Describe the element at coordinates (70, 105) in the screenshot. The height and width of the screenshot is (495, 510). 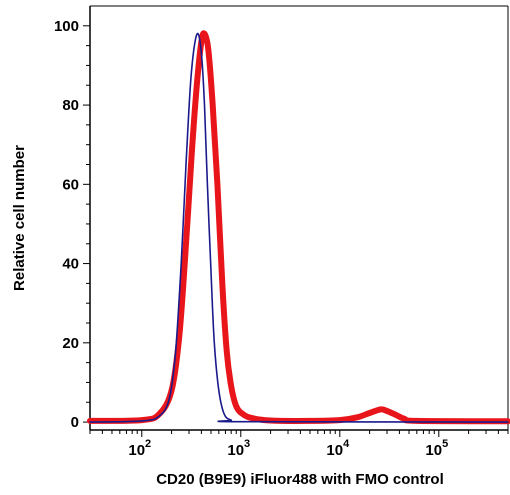
I see `y-tick-label: 80` at that location.